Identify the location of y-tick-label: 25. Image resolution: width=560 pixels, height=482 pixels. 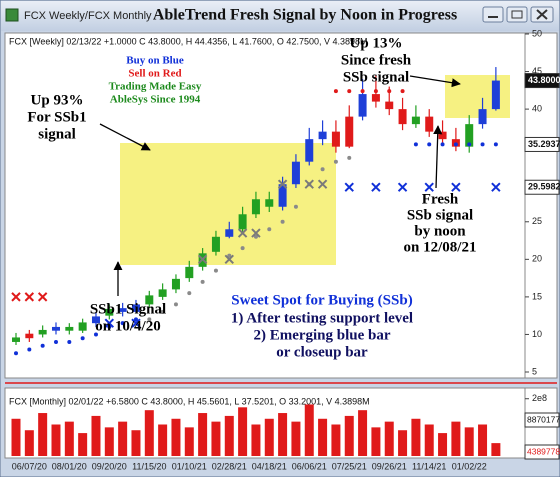
(537, 221).